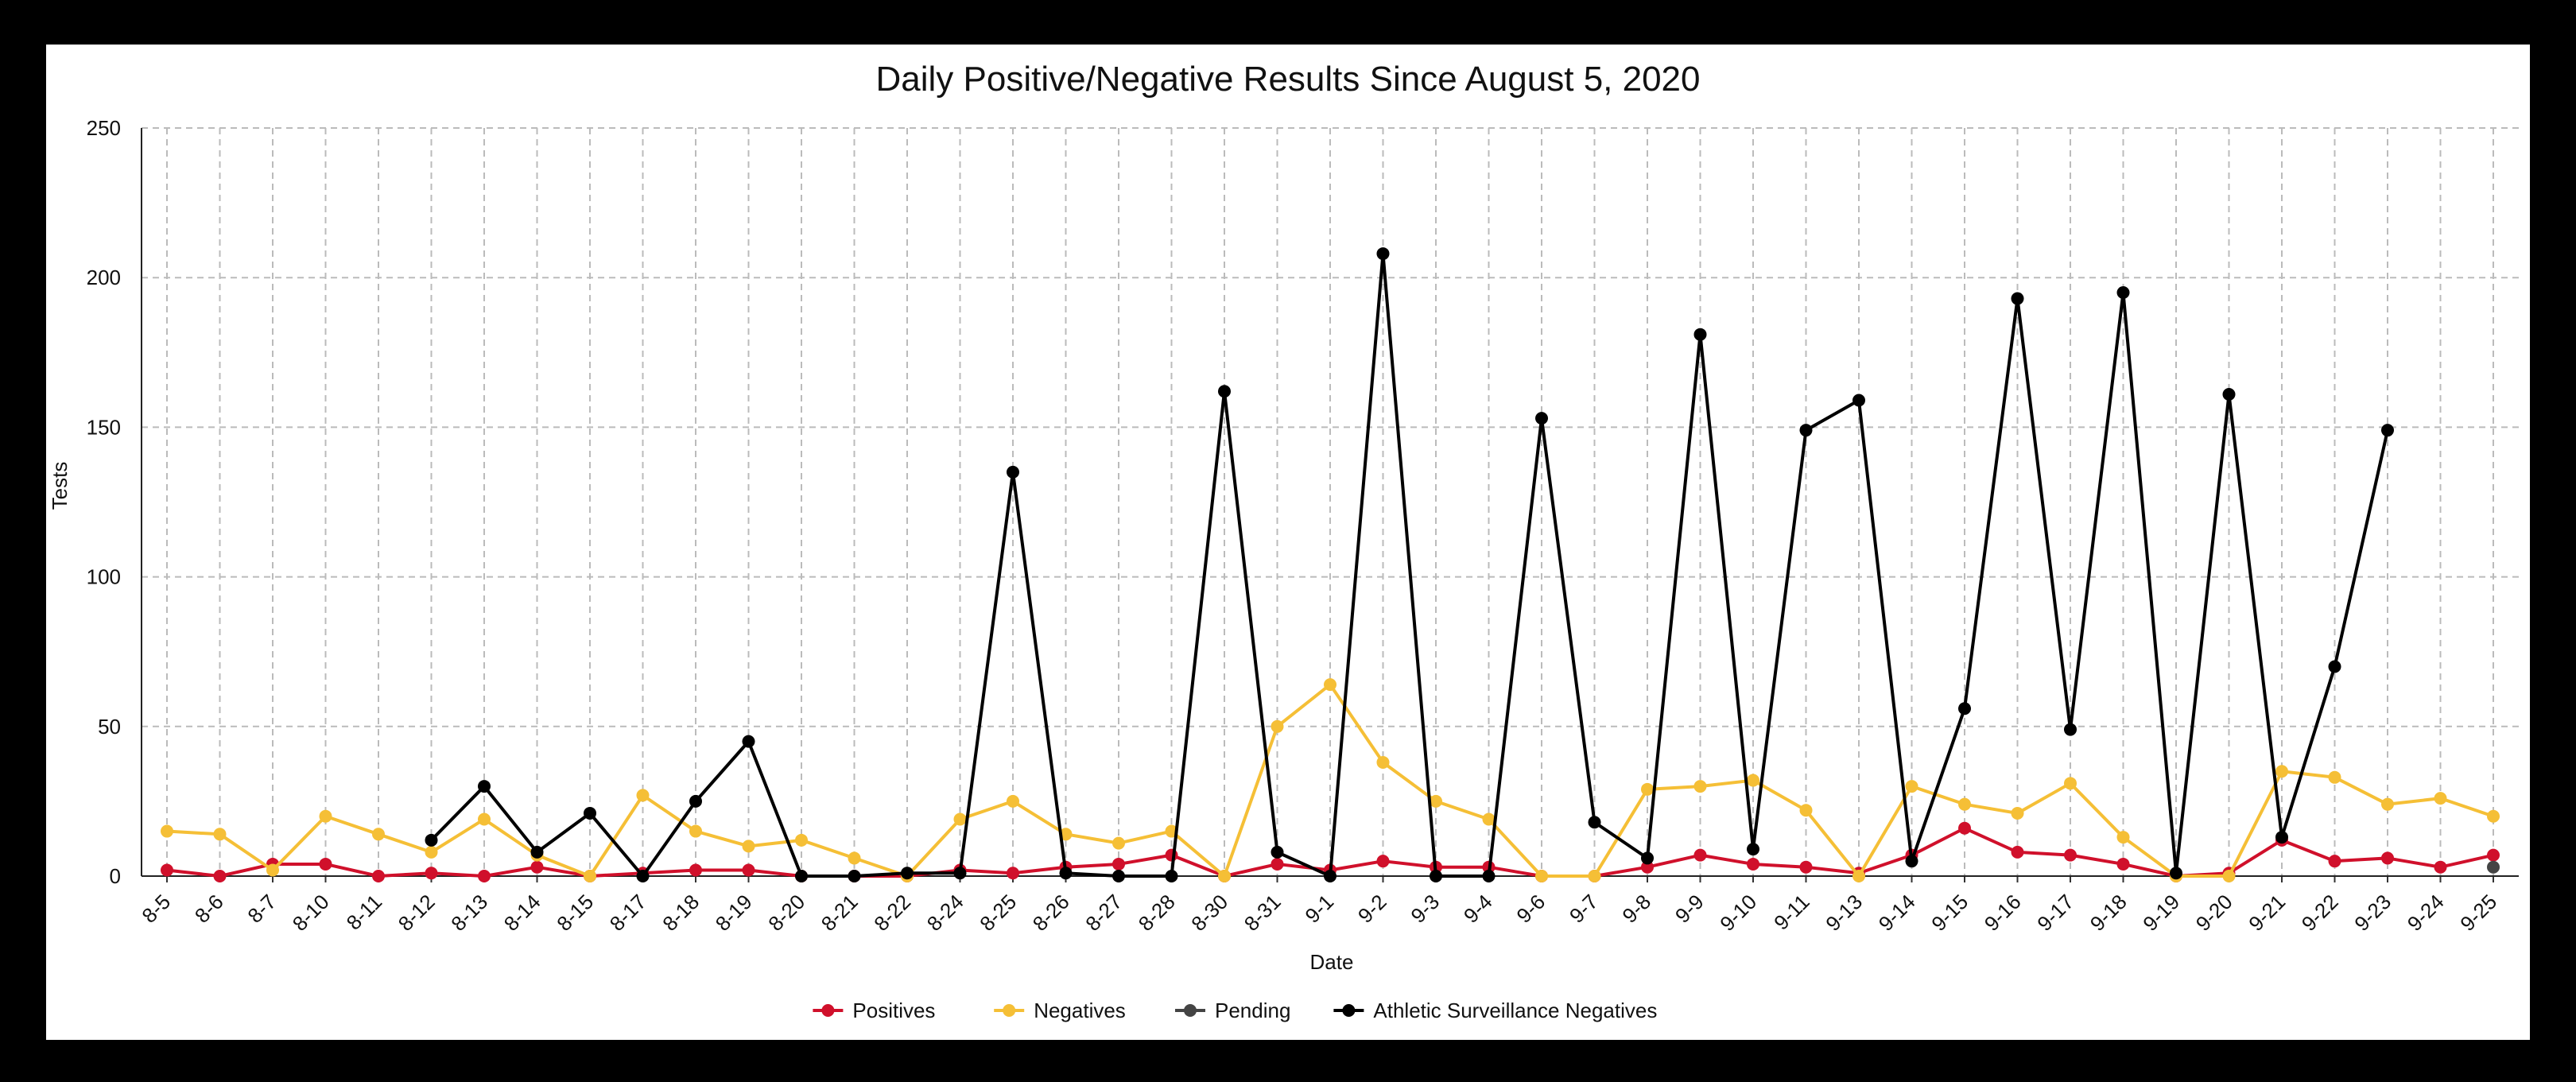 The width and height of the screenshot is (2576, 1082). Describe the element at coordinates (104, 277) in the screenshot. I see `y-tick-label: 200` at that location.